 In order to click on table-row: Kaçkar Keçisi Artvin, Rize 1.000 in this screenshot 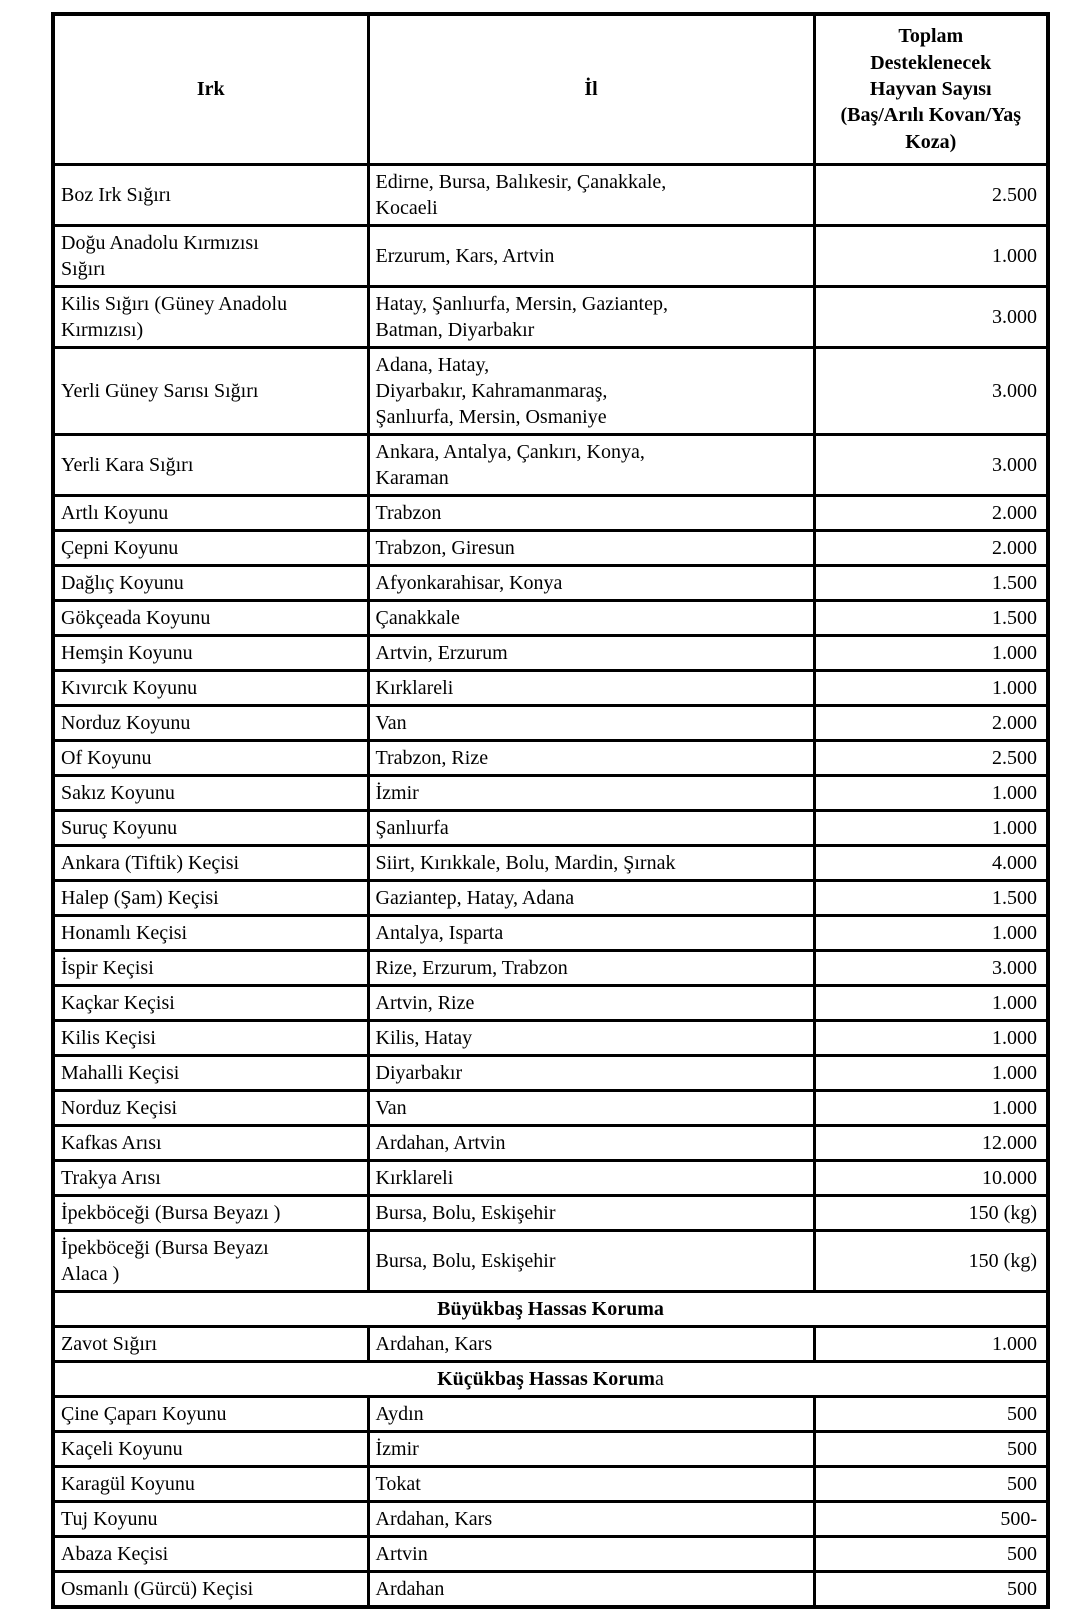, I will do `click(550, 1002)`.